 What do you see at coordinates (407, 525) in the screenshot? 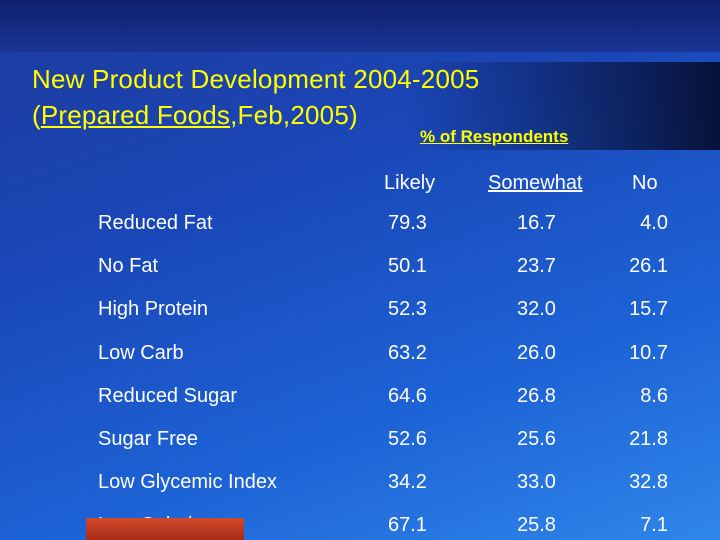
I see `cell-likely: 67.1` at bounding box center [407, 525].